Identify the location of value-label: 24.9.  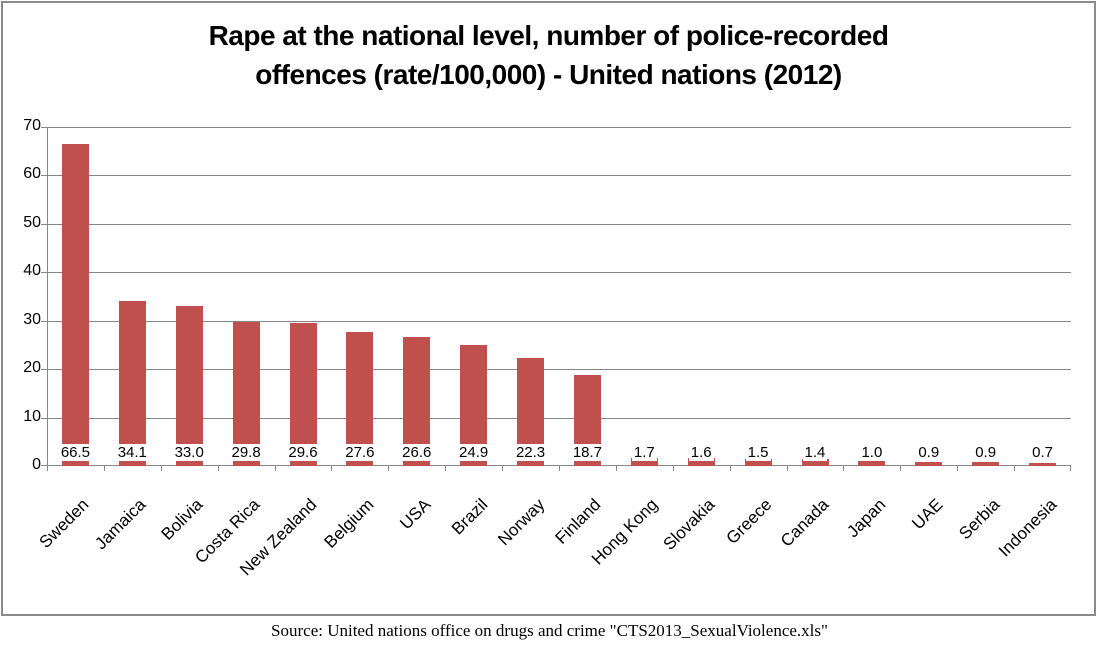
(473, 452).